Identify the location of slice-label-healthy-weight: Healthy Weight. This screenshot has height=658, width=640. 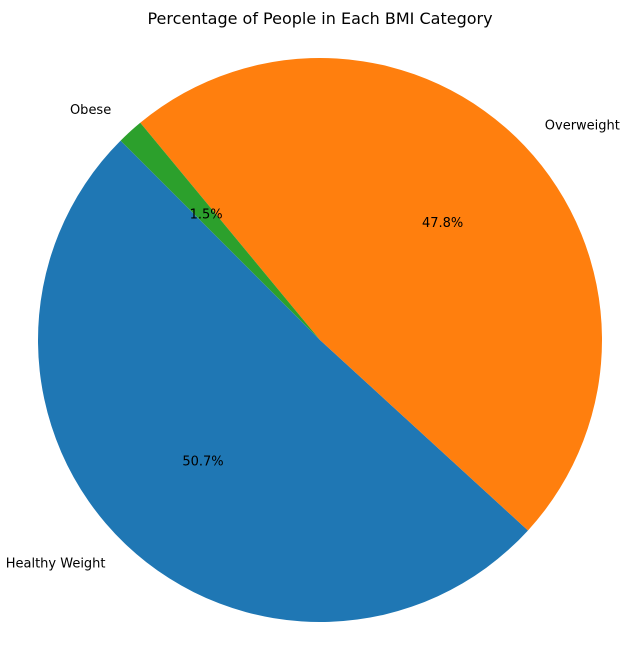
(56, 564).